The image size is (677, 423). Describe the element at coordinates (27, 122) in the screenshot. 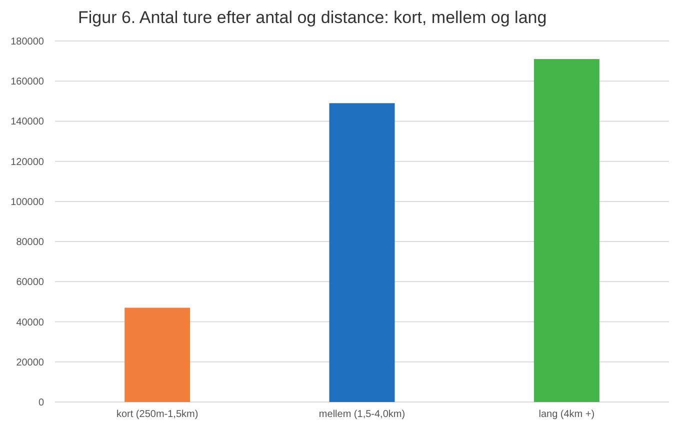

I see `y-tick-label: 140000` at that location.